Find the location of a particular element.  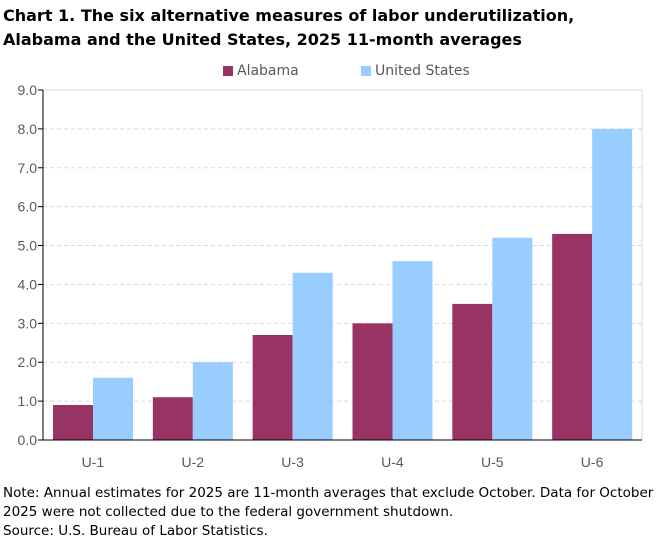

x-tick-label: U-2 is located at coordinates (192, 462).